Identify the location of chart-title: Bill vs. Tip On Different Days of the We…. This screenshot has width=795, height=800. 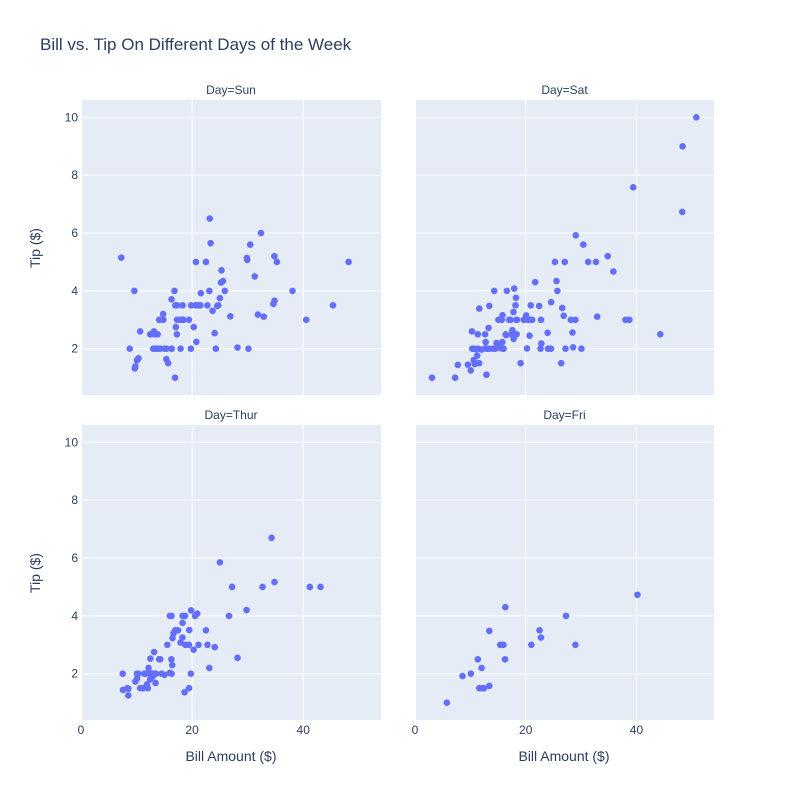
(196, 44).